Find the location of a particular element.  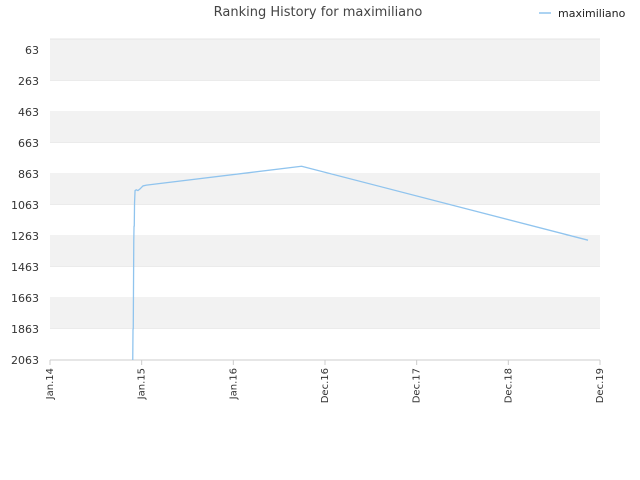

x-axis is located at coordinates (325, 362).